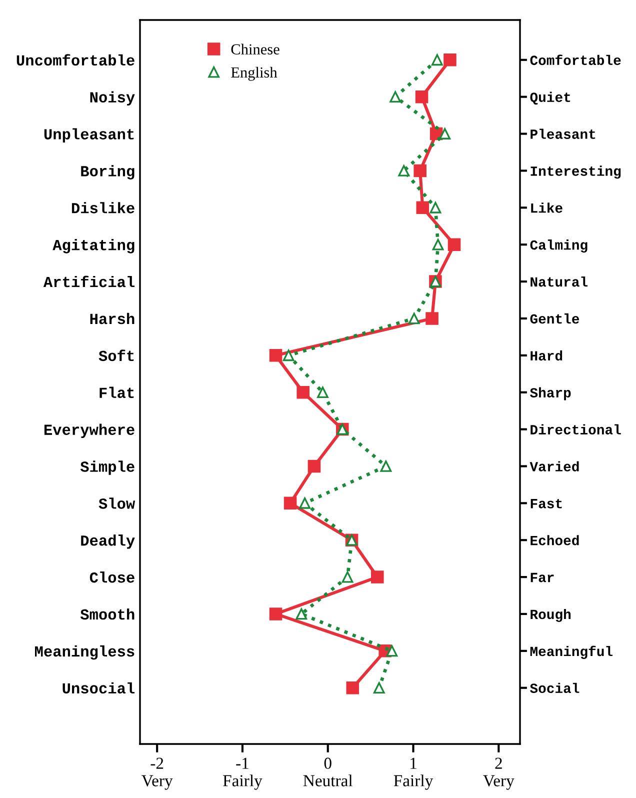  I want to click on y2-tick-label: Social, so click(555, 688).